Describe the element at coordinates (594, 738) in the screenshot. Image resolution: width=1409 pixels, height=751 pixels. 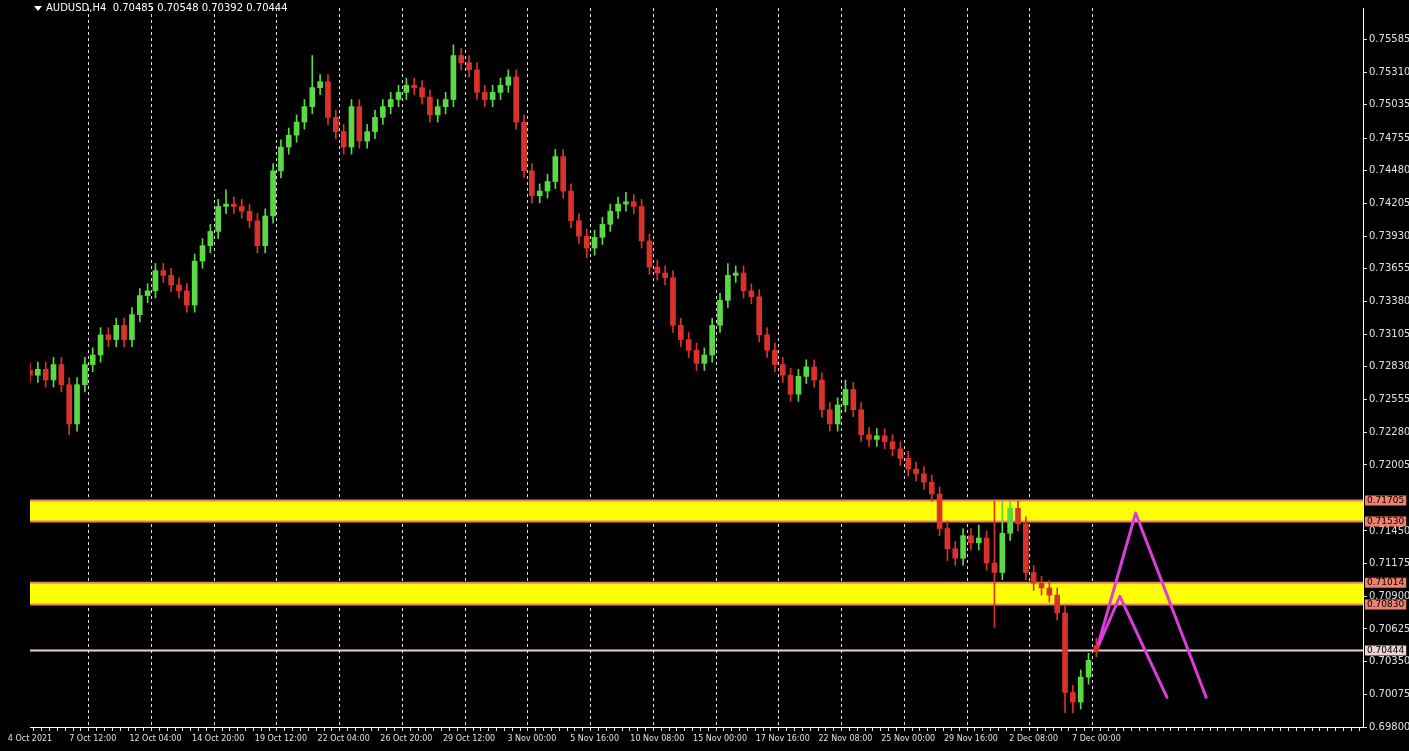
I see `x-tick-label: 5 Nov 16:00` at that location.